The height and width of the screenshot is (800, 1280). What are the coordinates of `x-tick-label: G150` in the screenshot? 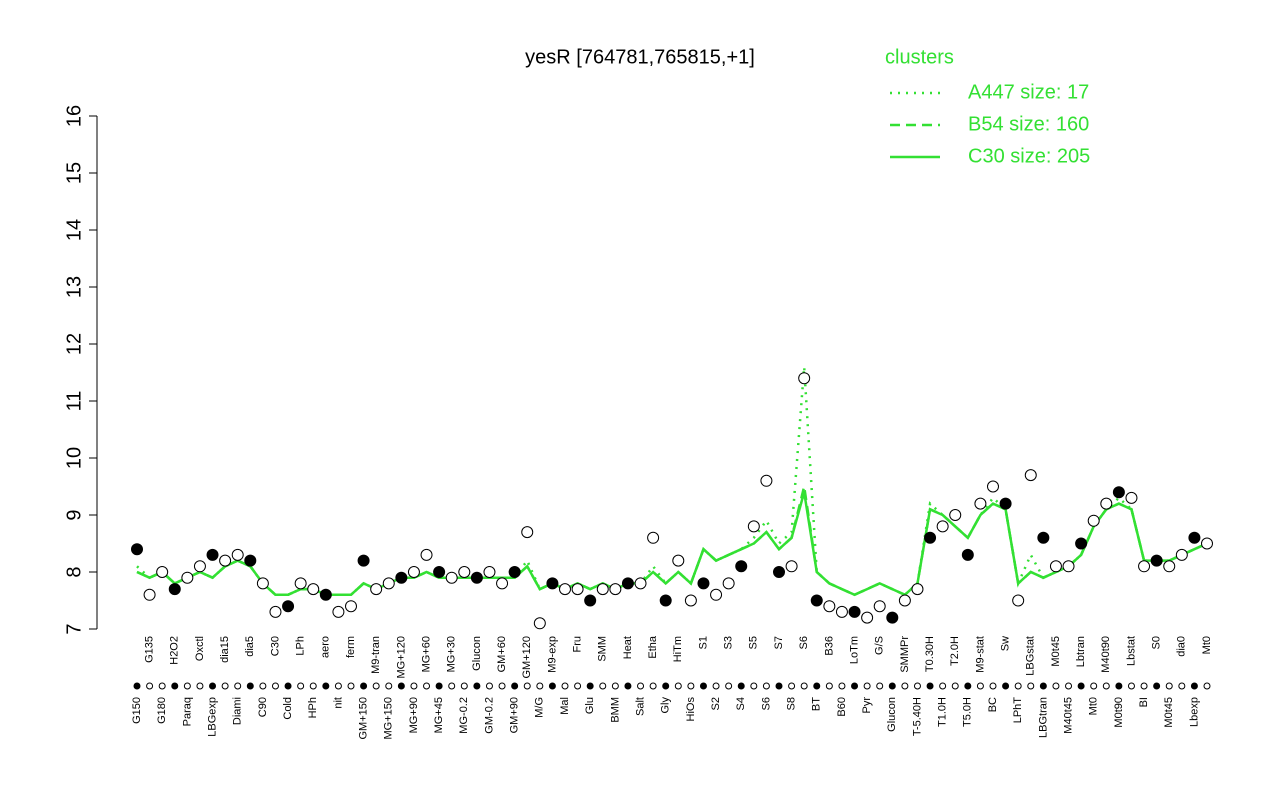 It's located at (137, 710).